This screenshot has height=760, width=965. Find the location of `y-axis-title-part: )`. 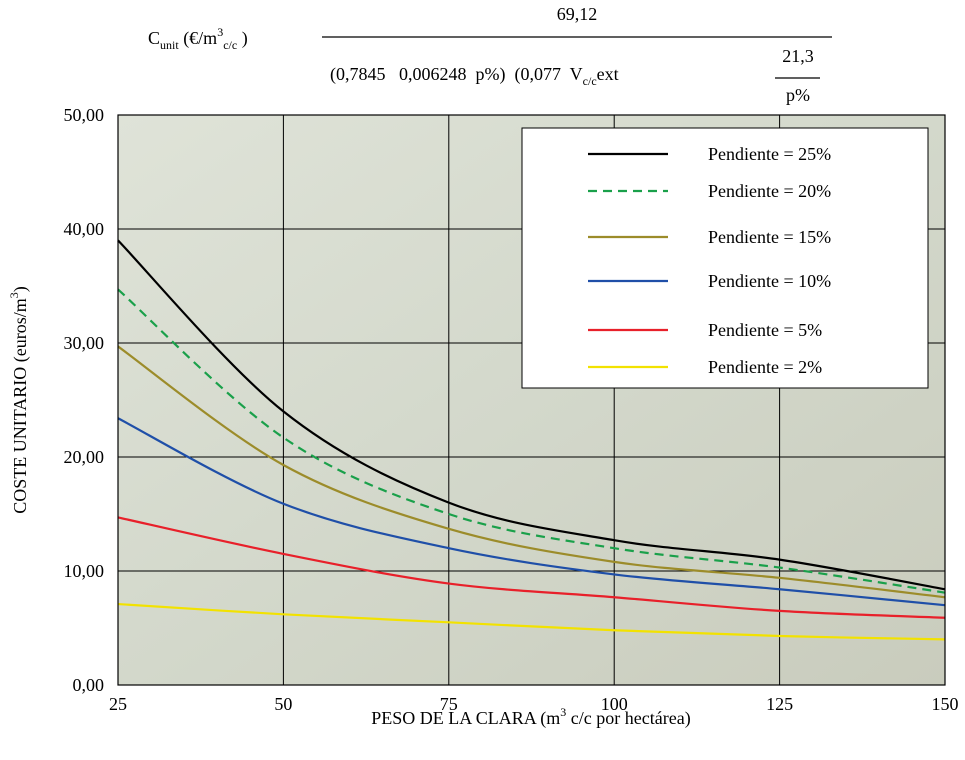

y-axis-title-part: ) is located at coordinates (20, 289).